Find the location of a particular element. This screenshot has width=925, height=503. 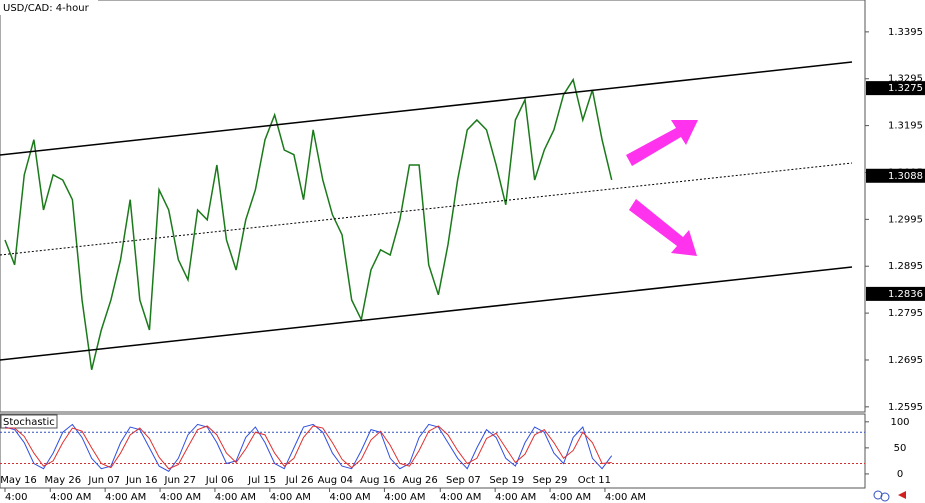

y-tick-label: 50 is located at coordinates (900, 448).